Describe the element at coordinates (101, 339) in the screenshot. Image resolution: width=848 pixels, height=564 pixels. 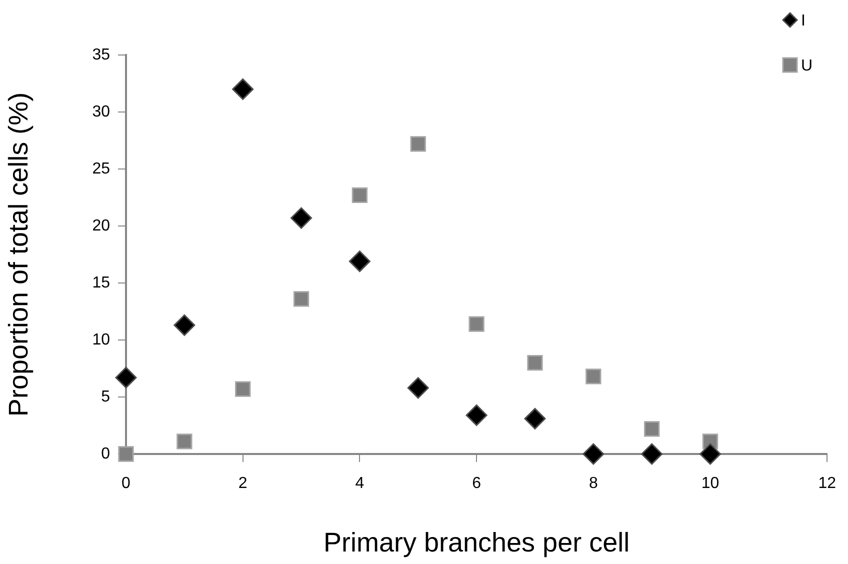
I see `y-tick-label: 10` at that location.